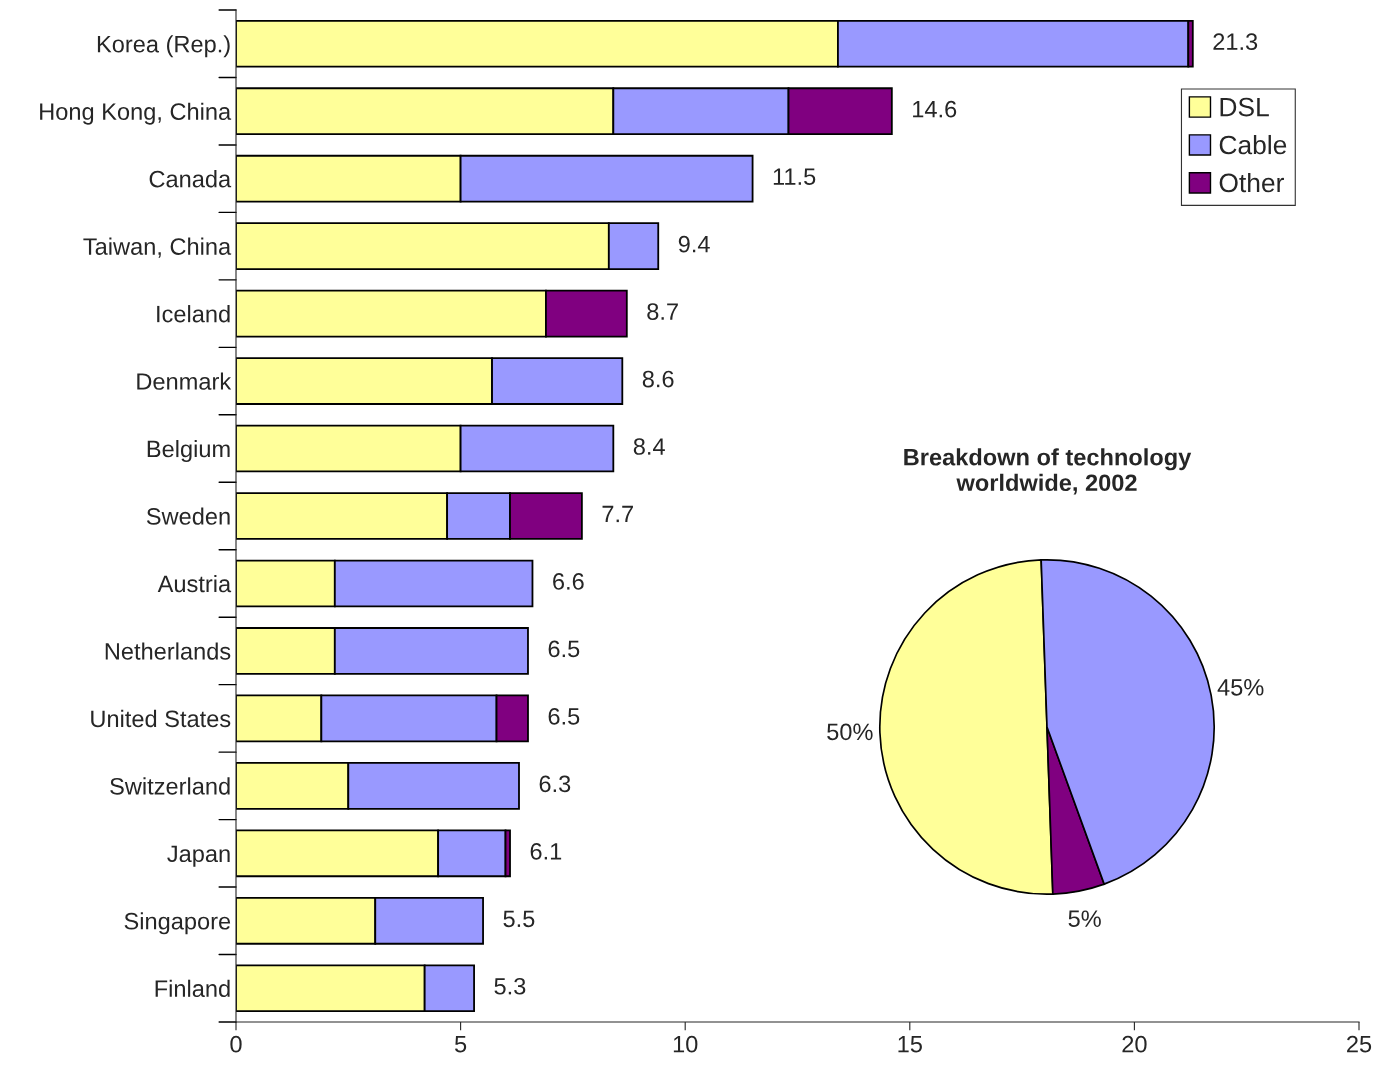 Image resolution: width=1379 pixels, height=1069 pixels. I want to click on y-tick-label: Netherlands, so click(168, 651).